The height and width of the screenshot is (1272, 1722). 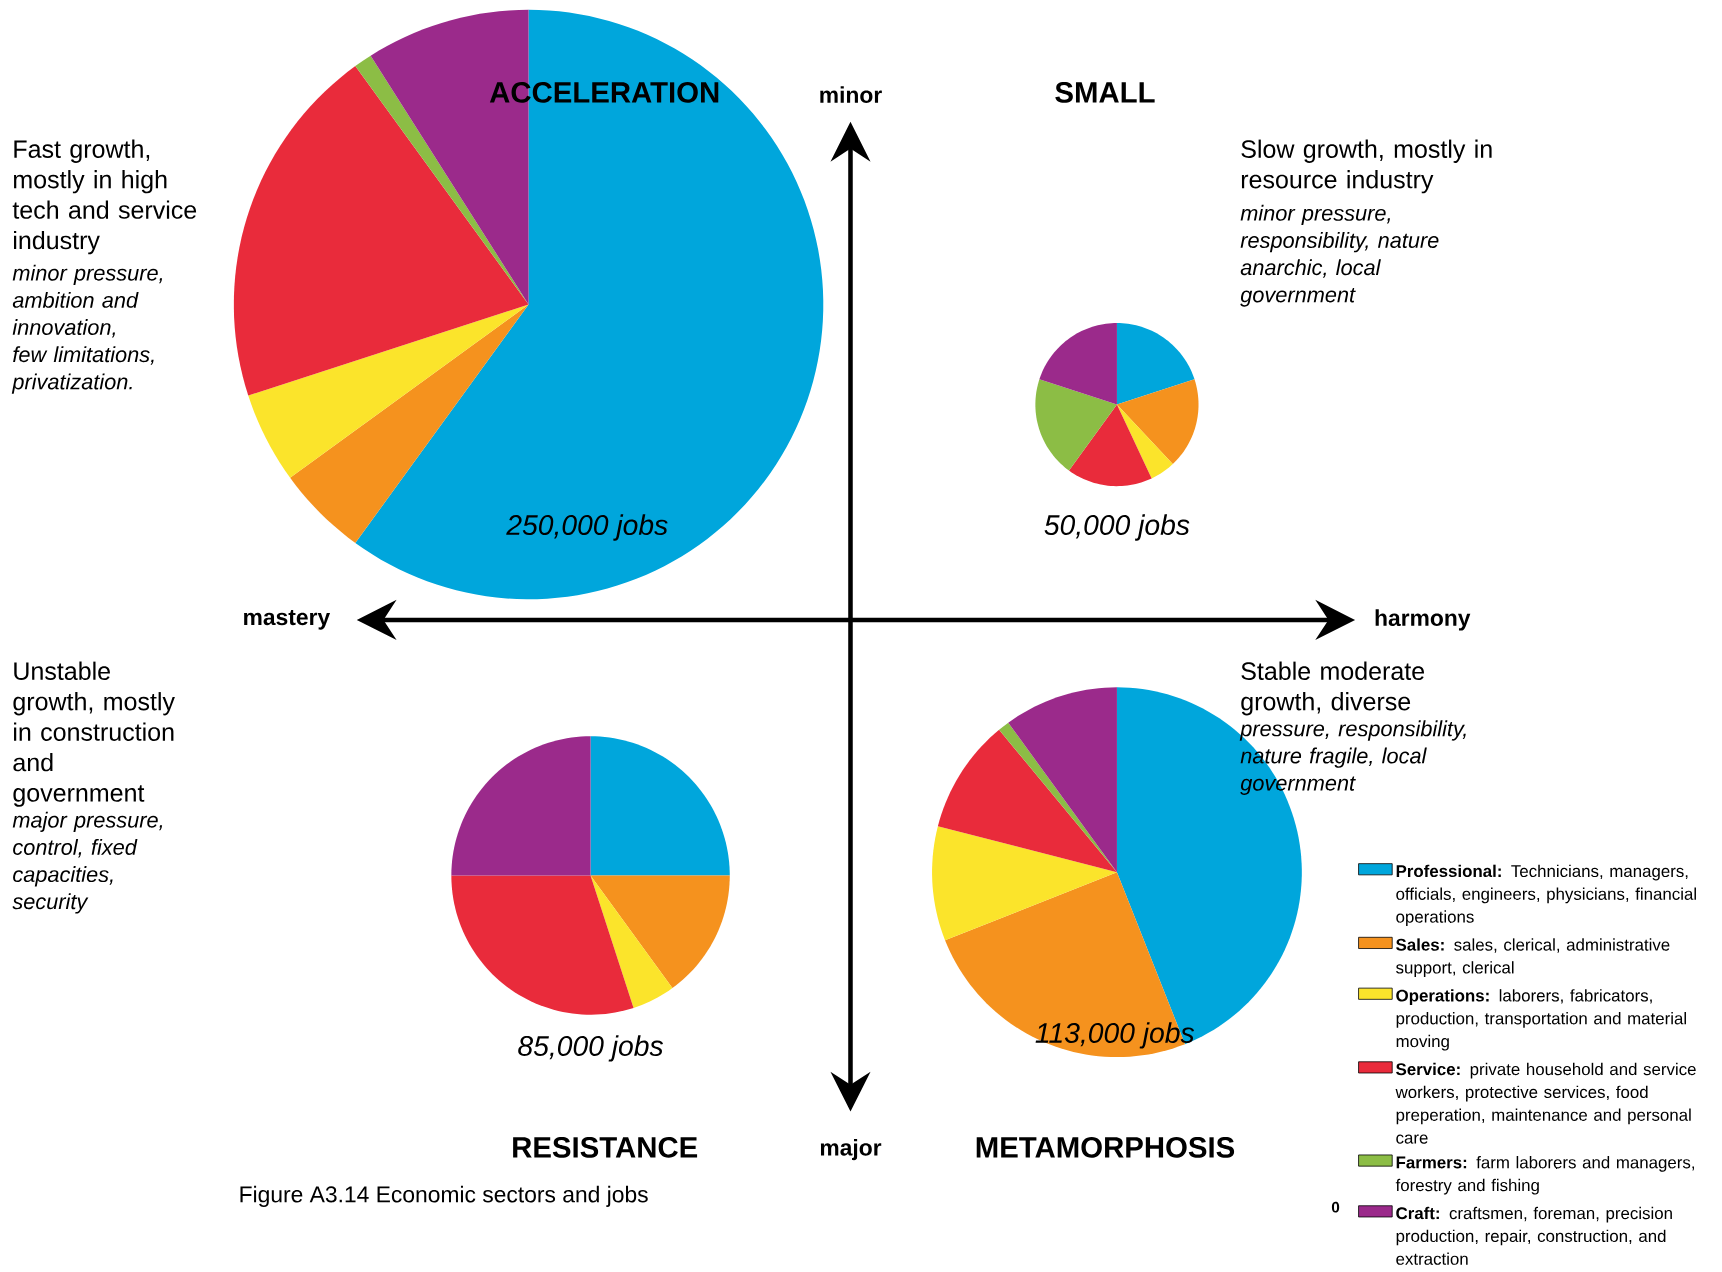 What do you see at coordinates (87, 862) in the screenshot?
I see `text: major pressure, control, fixed capacities, security` at bounding box center [87, 862].